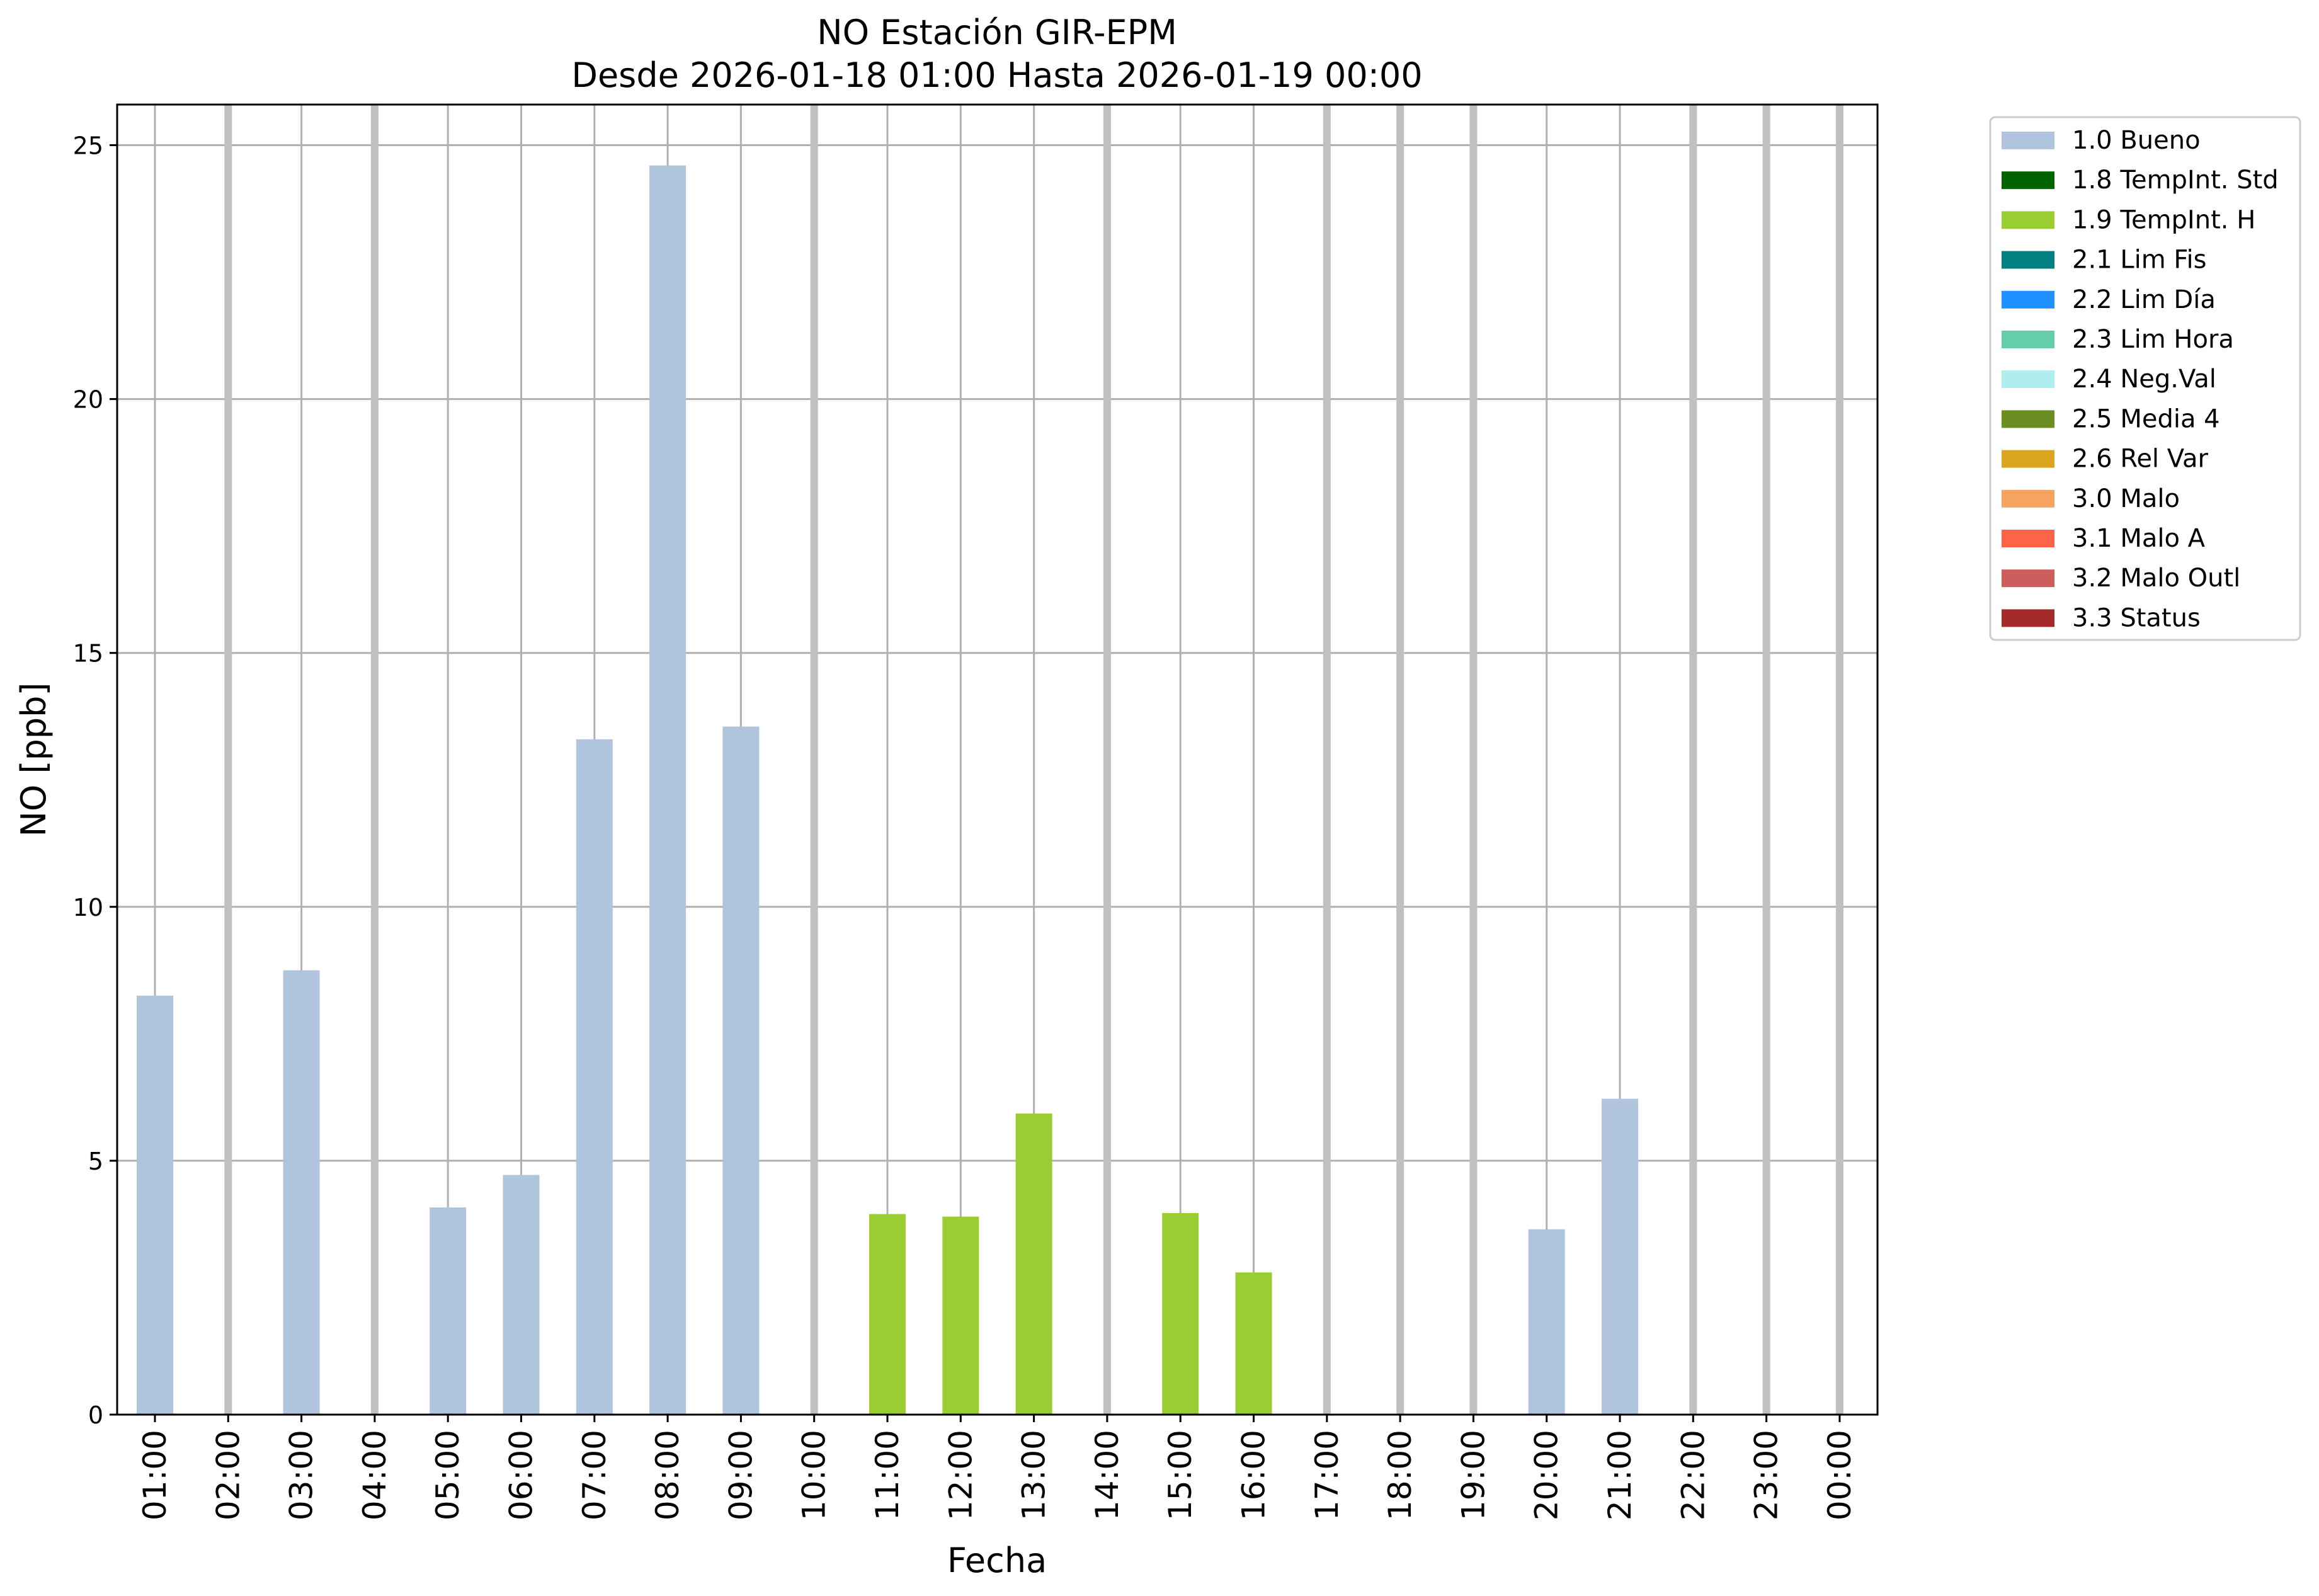  I want to click on chart-title-line1: NO Estación GIR-EPM, so click(997, 32).